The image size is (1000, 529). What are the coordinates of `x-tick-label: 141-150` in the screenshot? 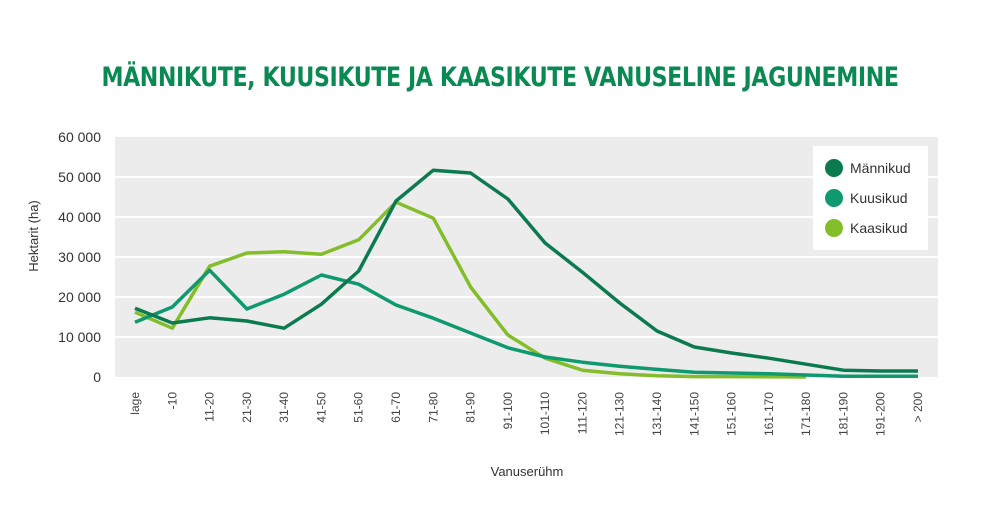 It's located at (694, 414).